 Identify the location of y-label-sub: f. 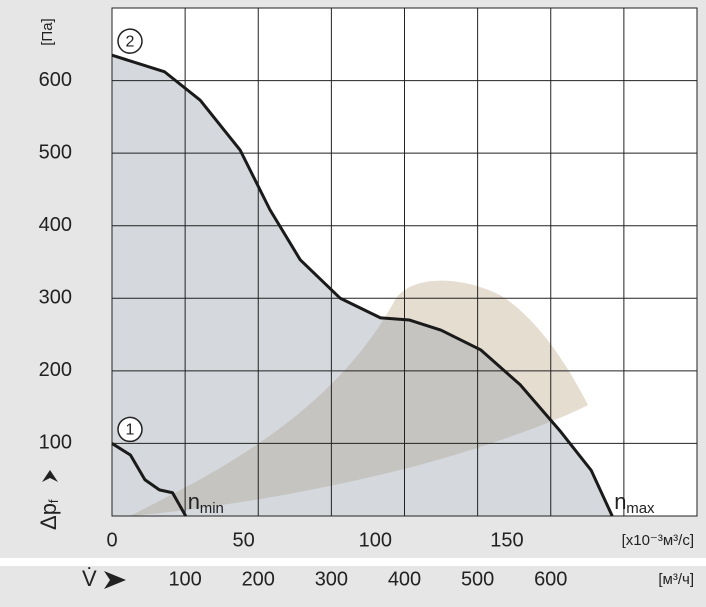
(53, 501).